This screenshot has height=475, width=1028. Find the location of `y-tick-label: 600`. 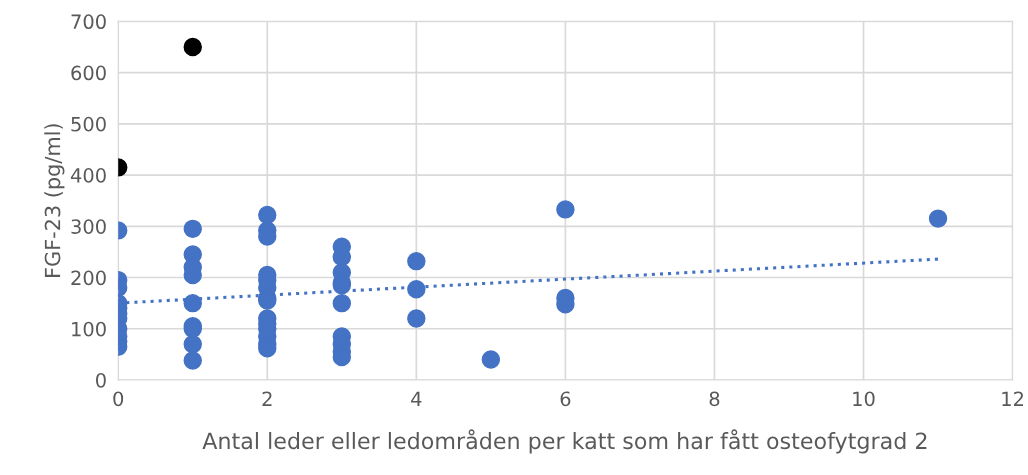

y-tick-label: 600 is located at coordinates (88, 73).